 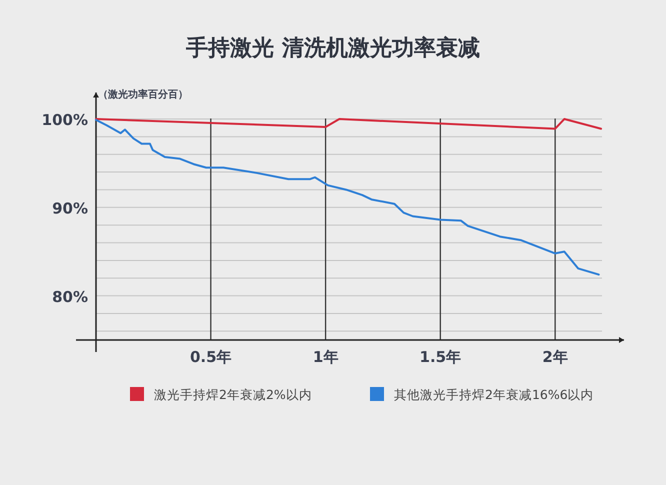 What do you see at coordinates (325, 357) in the screenshot?
I see `x-tick-label: 1年` at bounding box center [325, 357].